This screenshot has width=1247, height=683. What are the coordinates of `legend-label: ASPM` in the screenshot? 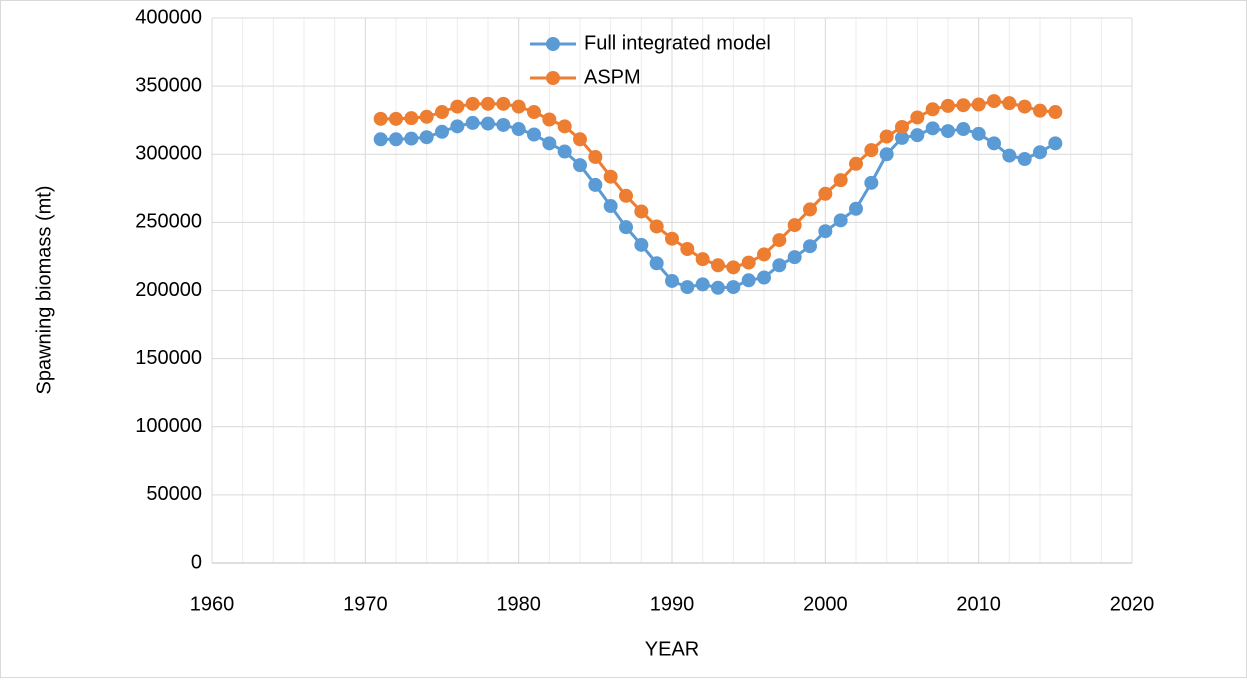 It's located at (612, 77).